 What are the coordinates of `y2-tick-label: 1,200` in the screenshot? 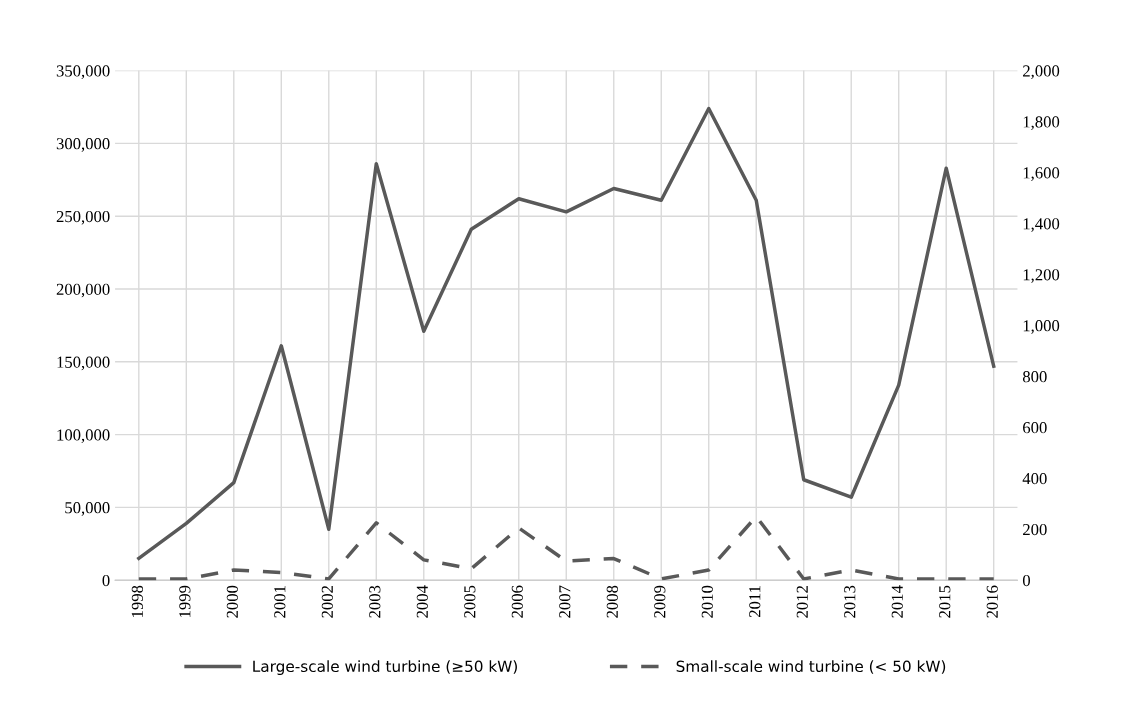 It's located at (1041, 276).